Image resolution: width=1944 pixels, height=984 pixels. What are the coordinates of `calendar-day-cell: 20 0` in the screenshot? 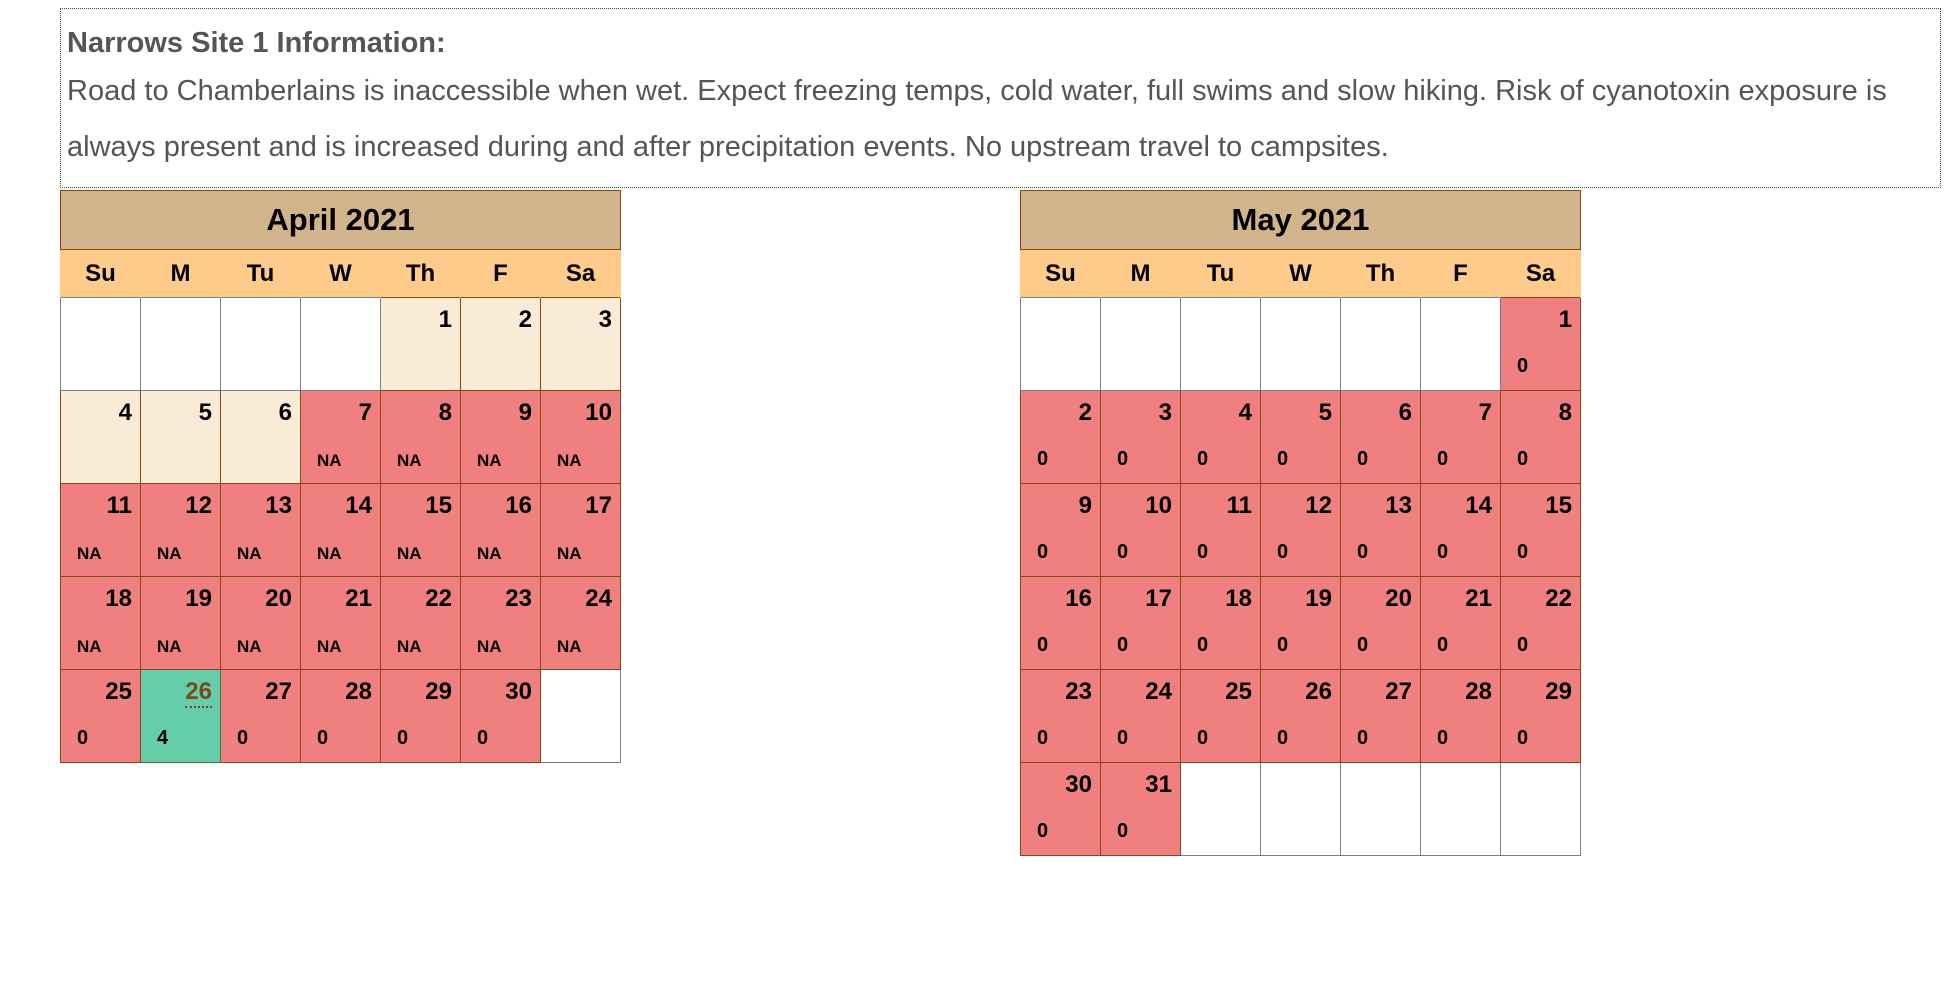 It's located at (1380, 623).